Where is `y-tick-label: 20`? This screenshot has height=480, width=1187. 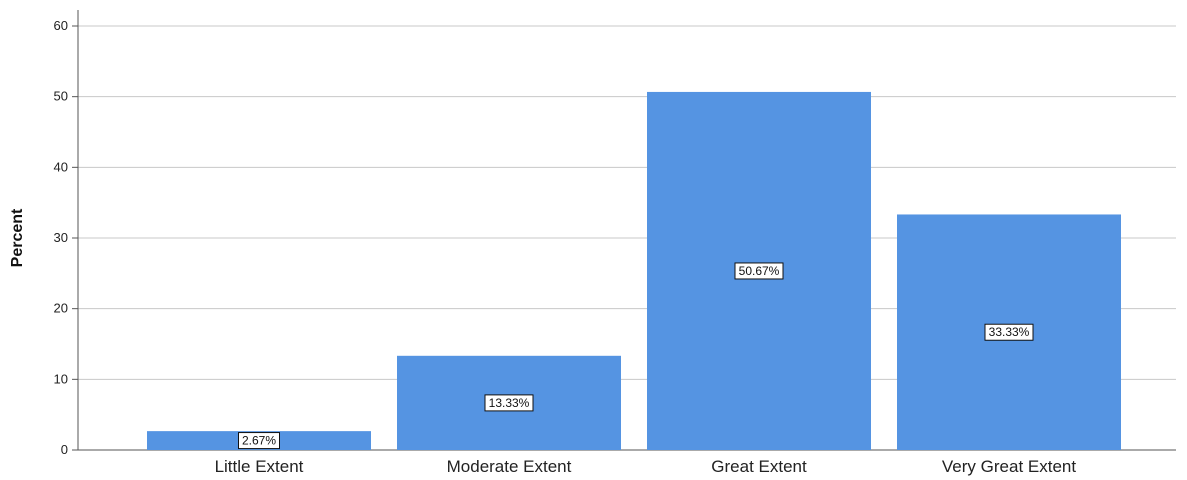
y-tick-label: 20 is located at coordinates (61, 308).